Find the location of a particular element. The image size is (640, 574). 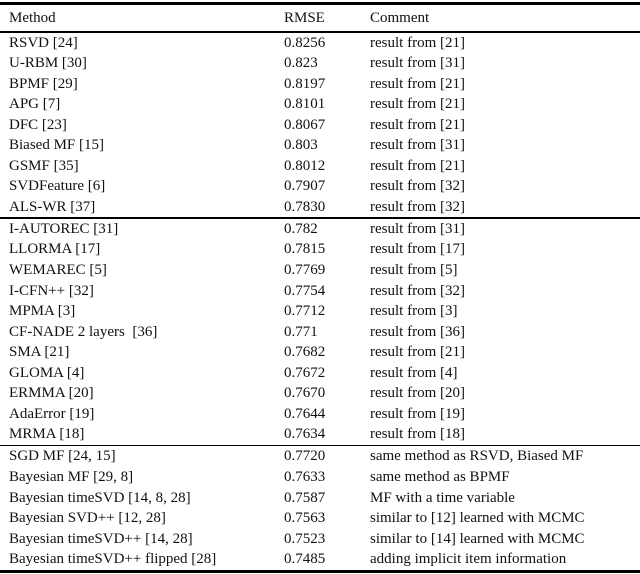

method-cell: AdaError [19] is located at coordinates (52, 413).